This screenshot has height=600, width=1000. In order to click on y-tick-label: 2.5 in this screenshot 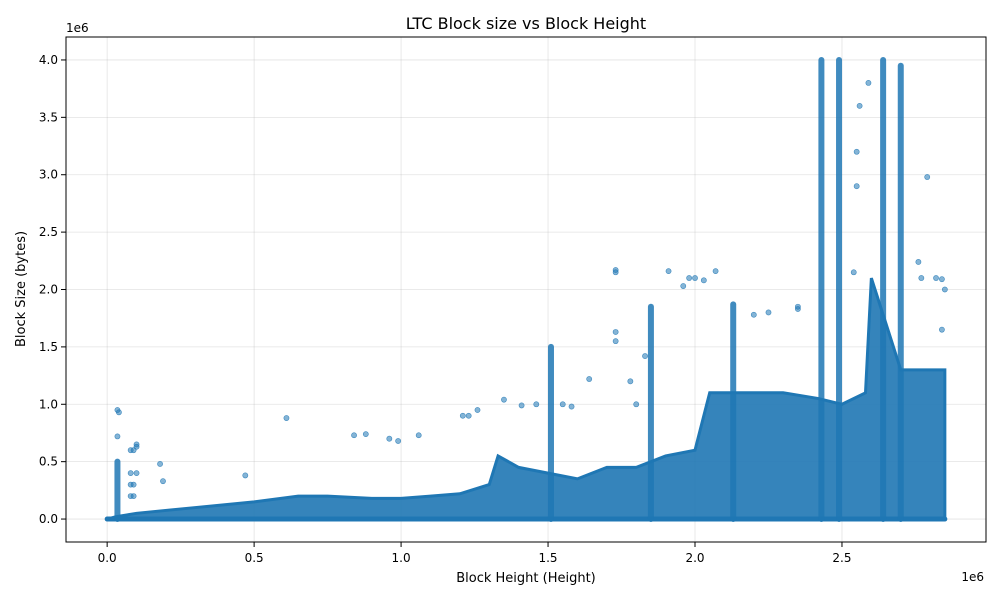, I will do `click(48, 232)`.